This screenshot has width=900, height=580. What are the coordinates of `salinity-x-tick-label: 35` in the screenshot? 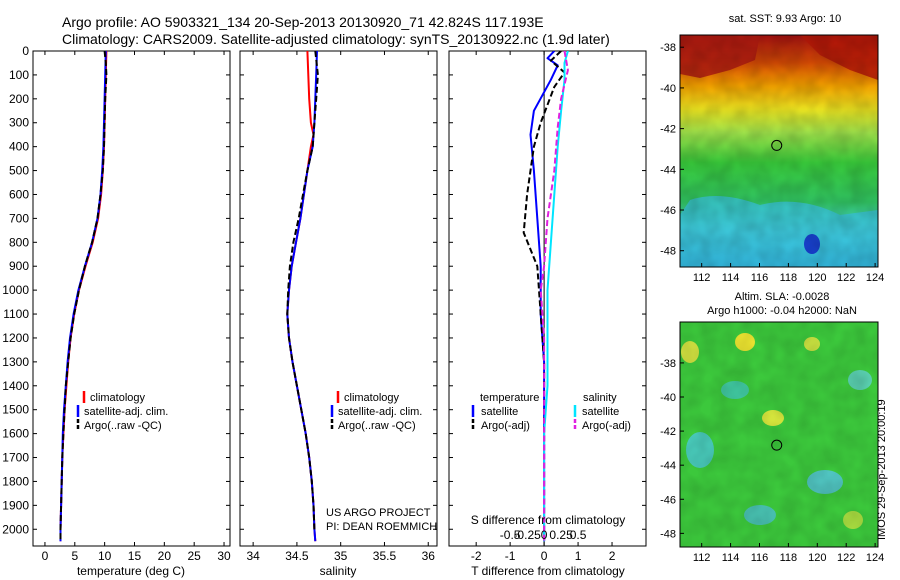 It's located at (341, 556).